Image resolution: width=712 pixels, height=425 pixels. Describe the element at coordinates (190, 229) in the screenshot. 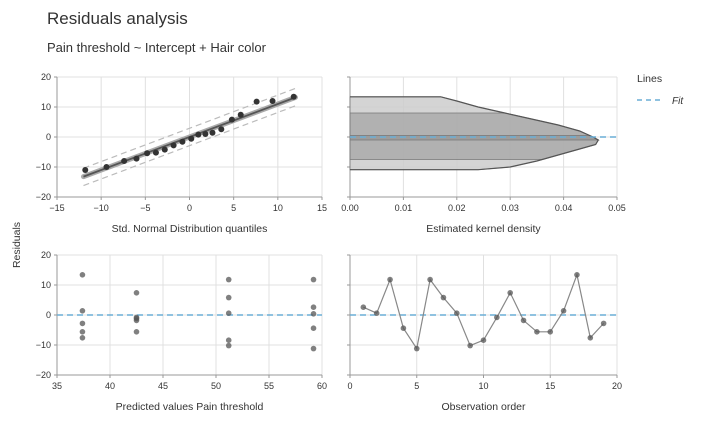

I see `x-axis-label: Std. Normal Distribution quantiles` at that location.